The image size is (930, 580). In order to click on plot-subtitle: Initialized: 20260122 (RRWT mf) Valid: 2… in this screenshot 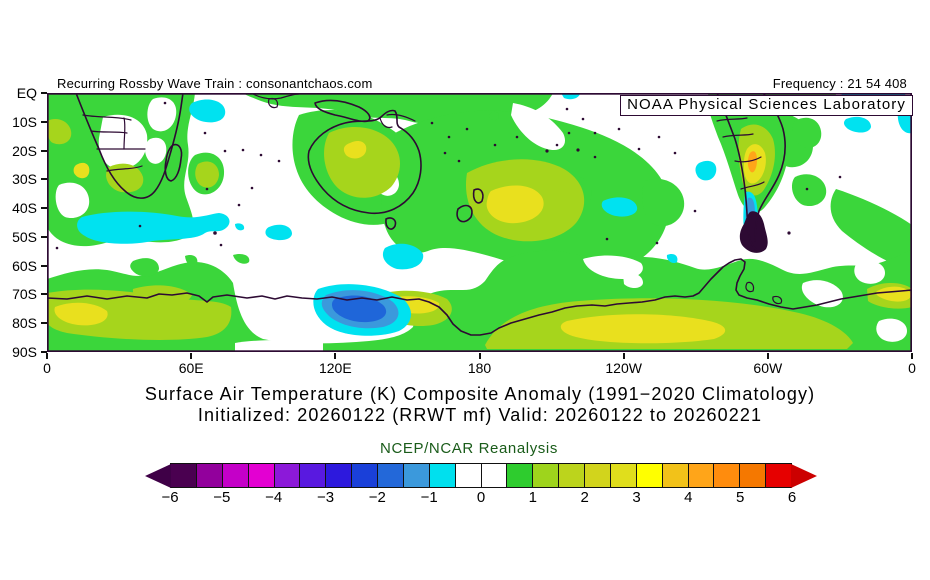, I will do `click(480, 415)`.